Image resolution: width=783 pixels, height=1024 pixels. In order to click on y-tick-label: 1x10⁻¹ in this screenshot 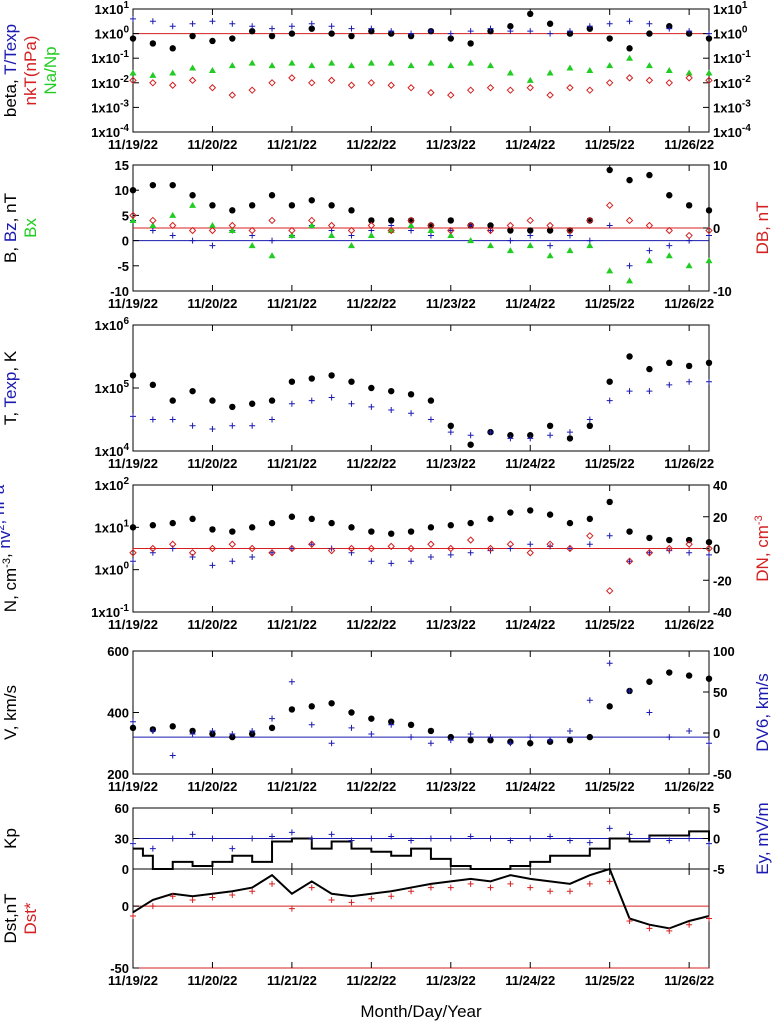, I will do `click(110, 611)`.